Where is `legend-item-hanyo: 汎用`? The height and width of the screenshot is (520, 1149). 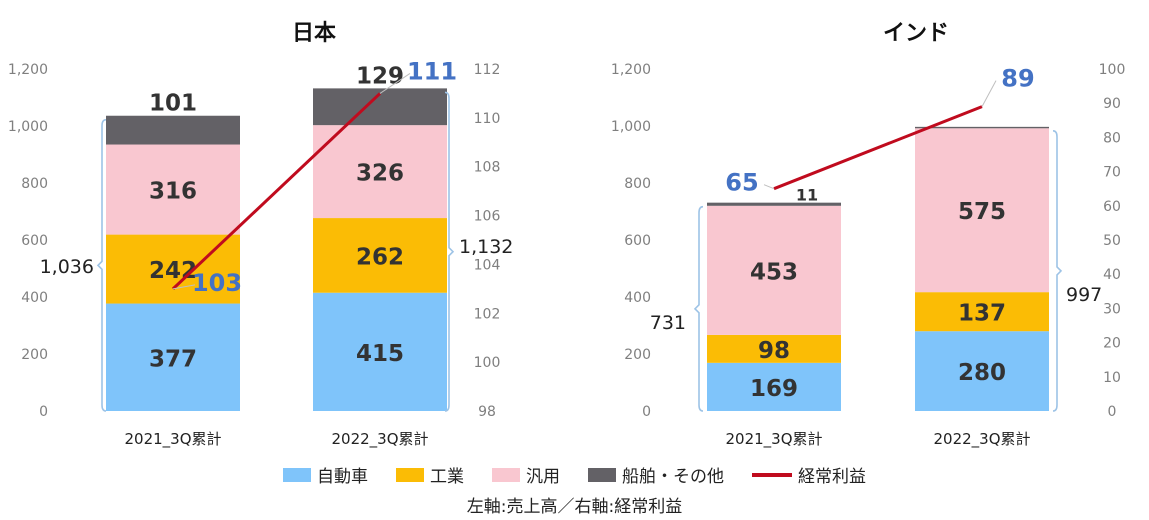 legend-item-hanyo: 汎用 is located at coordinates (526, 474).